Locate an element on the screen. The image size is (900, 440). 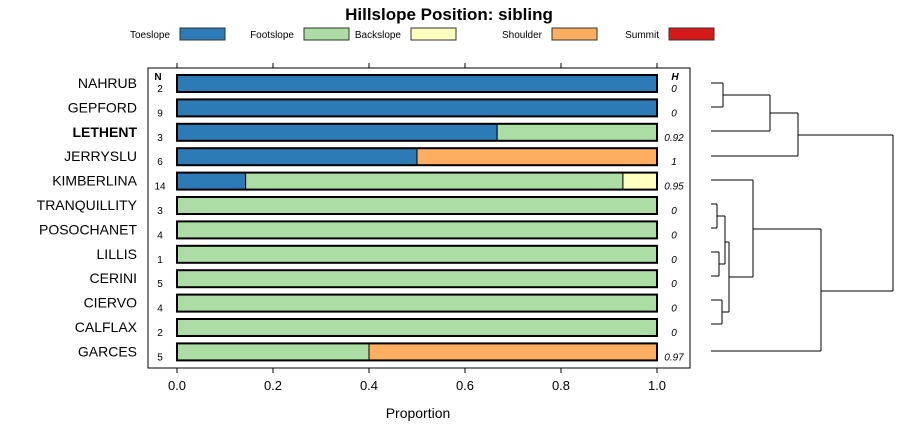
category-label: KIMBERLINA is located at coordinates (94, 181).